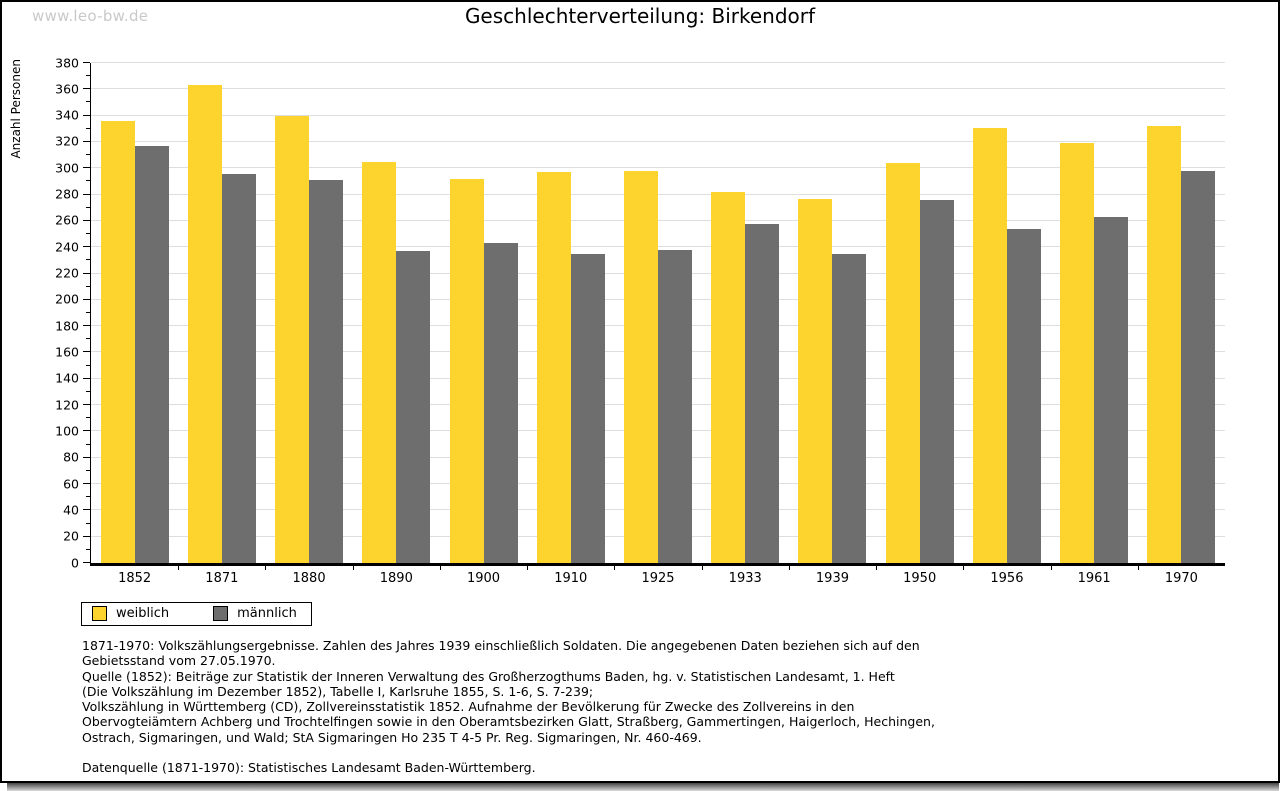 The width and height of the screenshot is (1280, 791). Describe the element at coordinates (1181, 578) in the screenshot. I see `x-axis-label-1970: 1970` at that location.